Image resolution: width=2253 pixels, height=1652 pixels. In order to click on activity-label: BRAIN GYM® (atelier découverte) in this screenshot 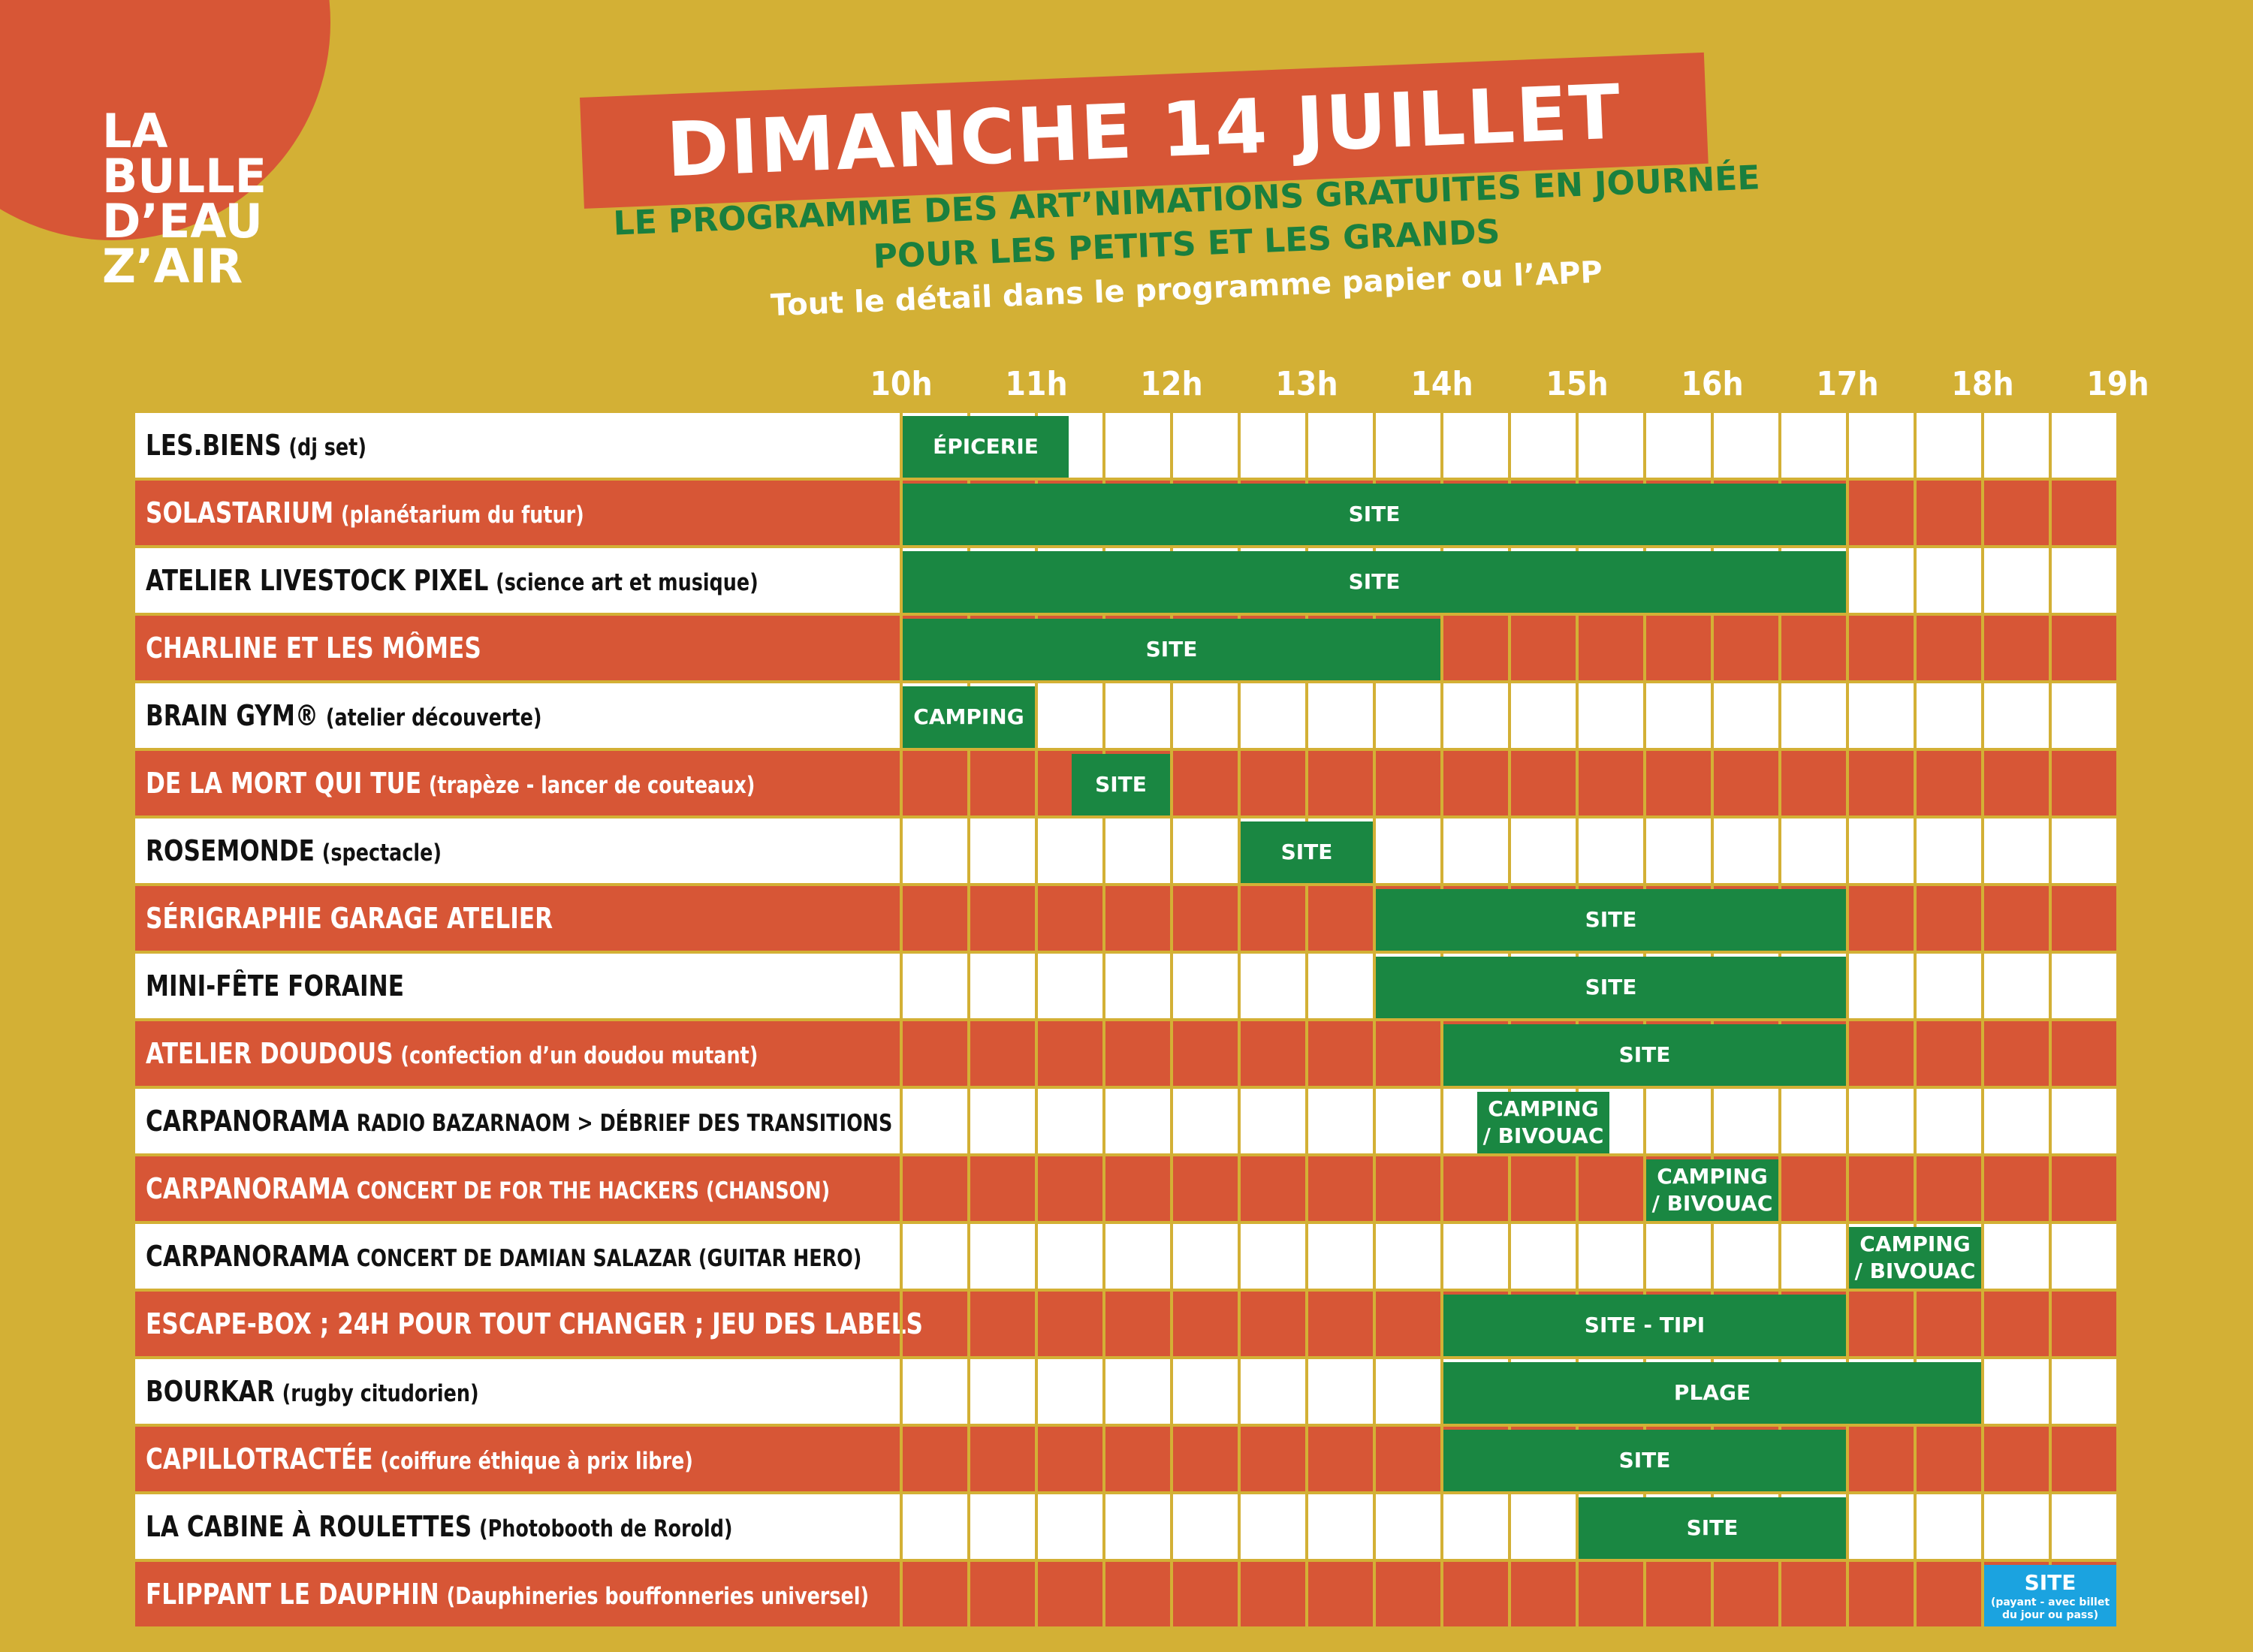, I will do `click(521, 715)`.